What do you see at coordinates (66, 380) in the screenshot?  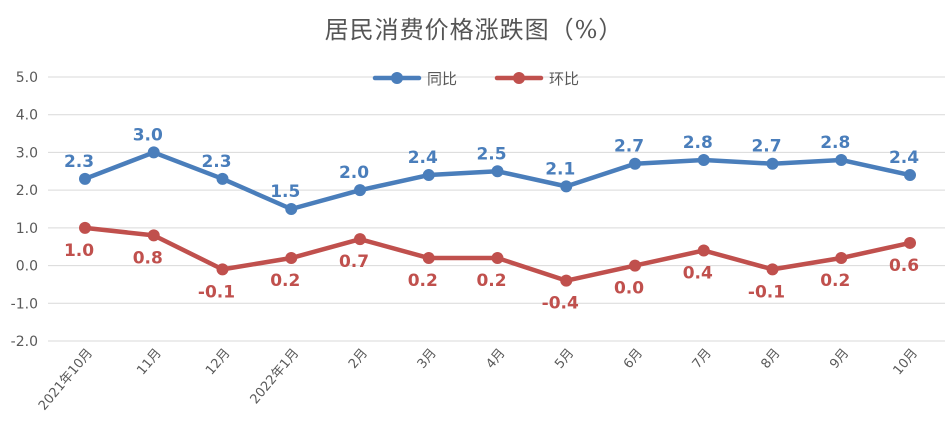 I see `x-tick-label: 2021年10月` at bounding box center [66, 380].